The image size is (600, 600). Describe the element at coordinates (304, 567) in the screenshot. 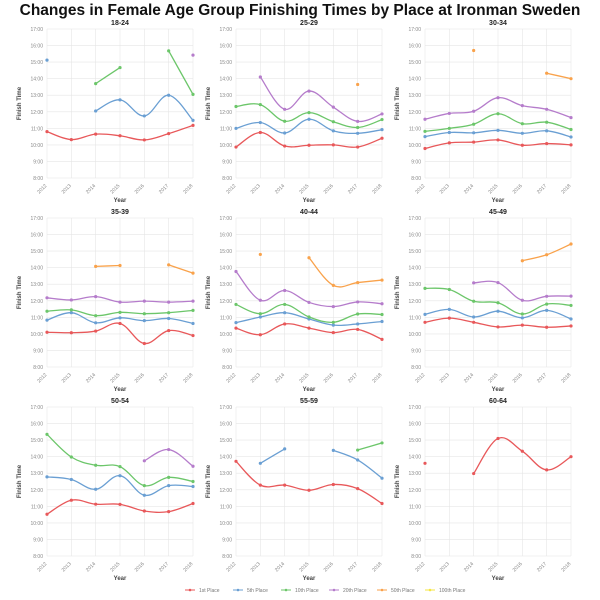

I see `x-tick-label: 2015` at that location.